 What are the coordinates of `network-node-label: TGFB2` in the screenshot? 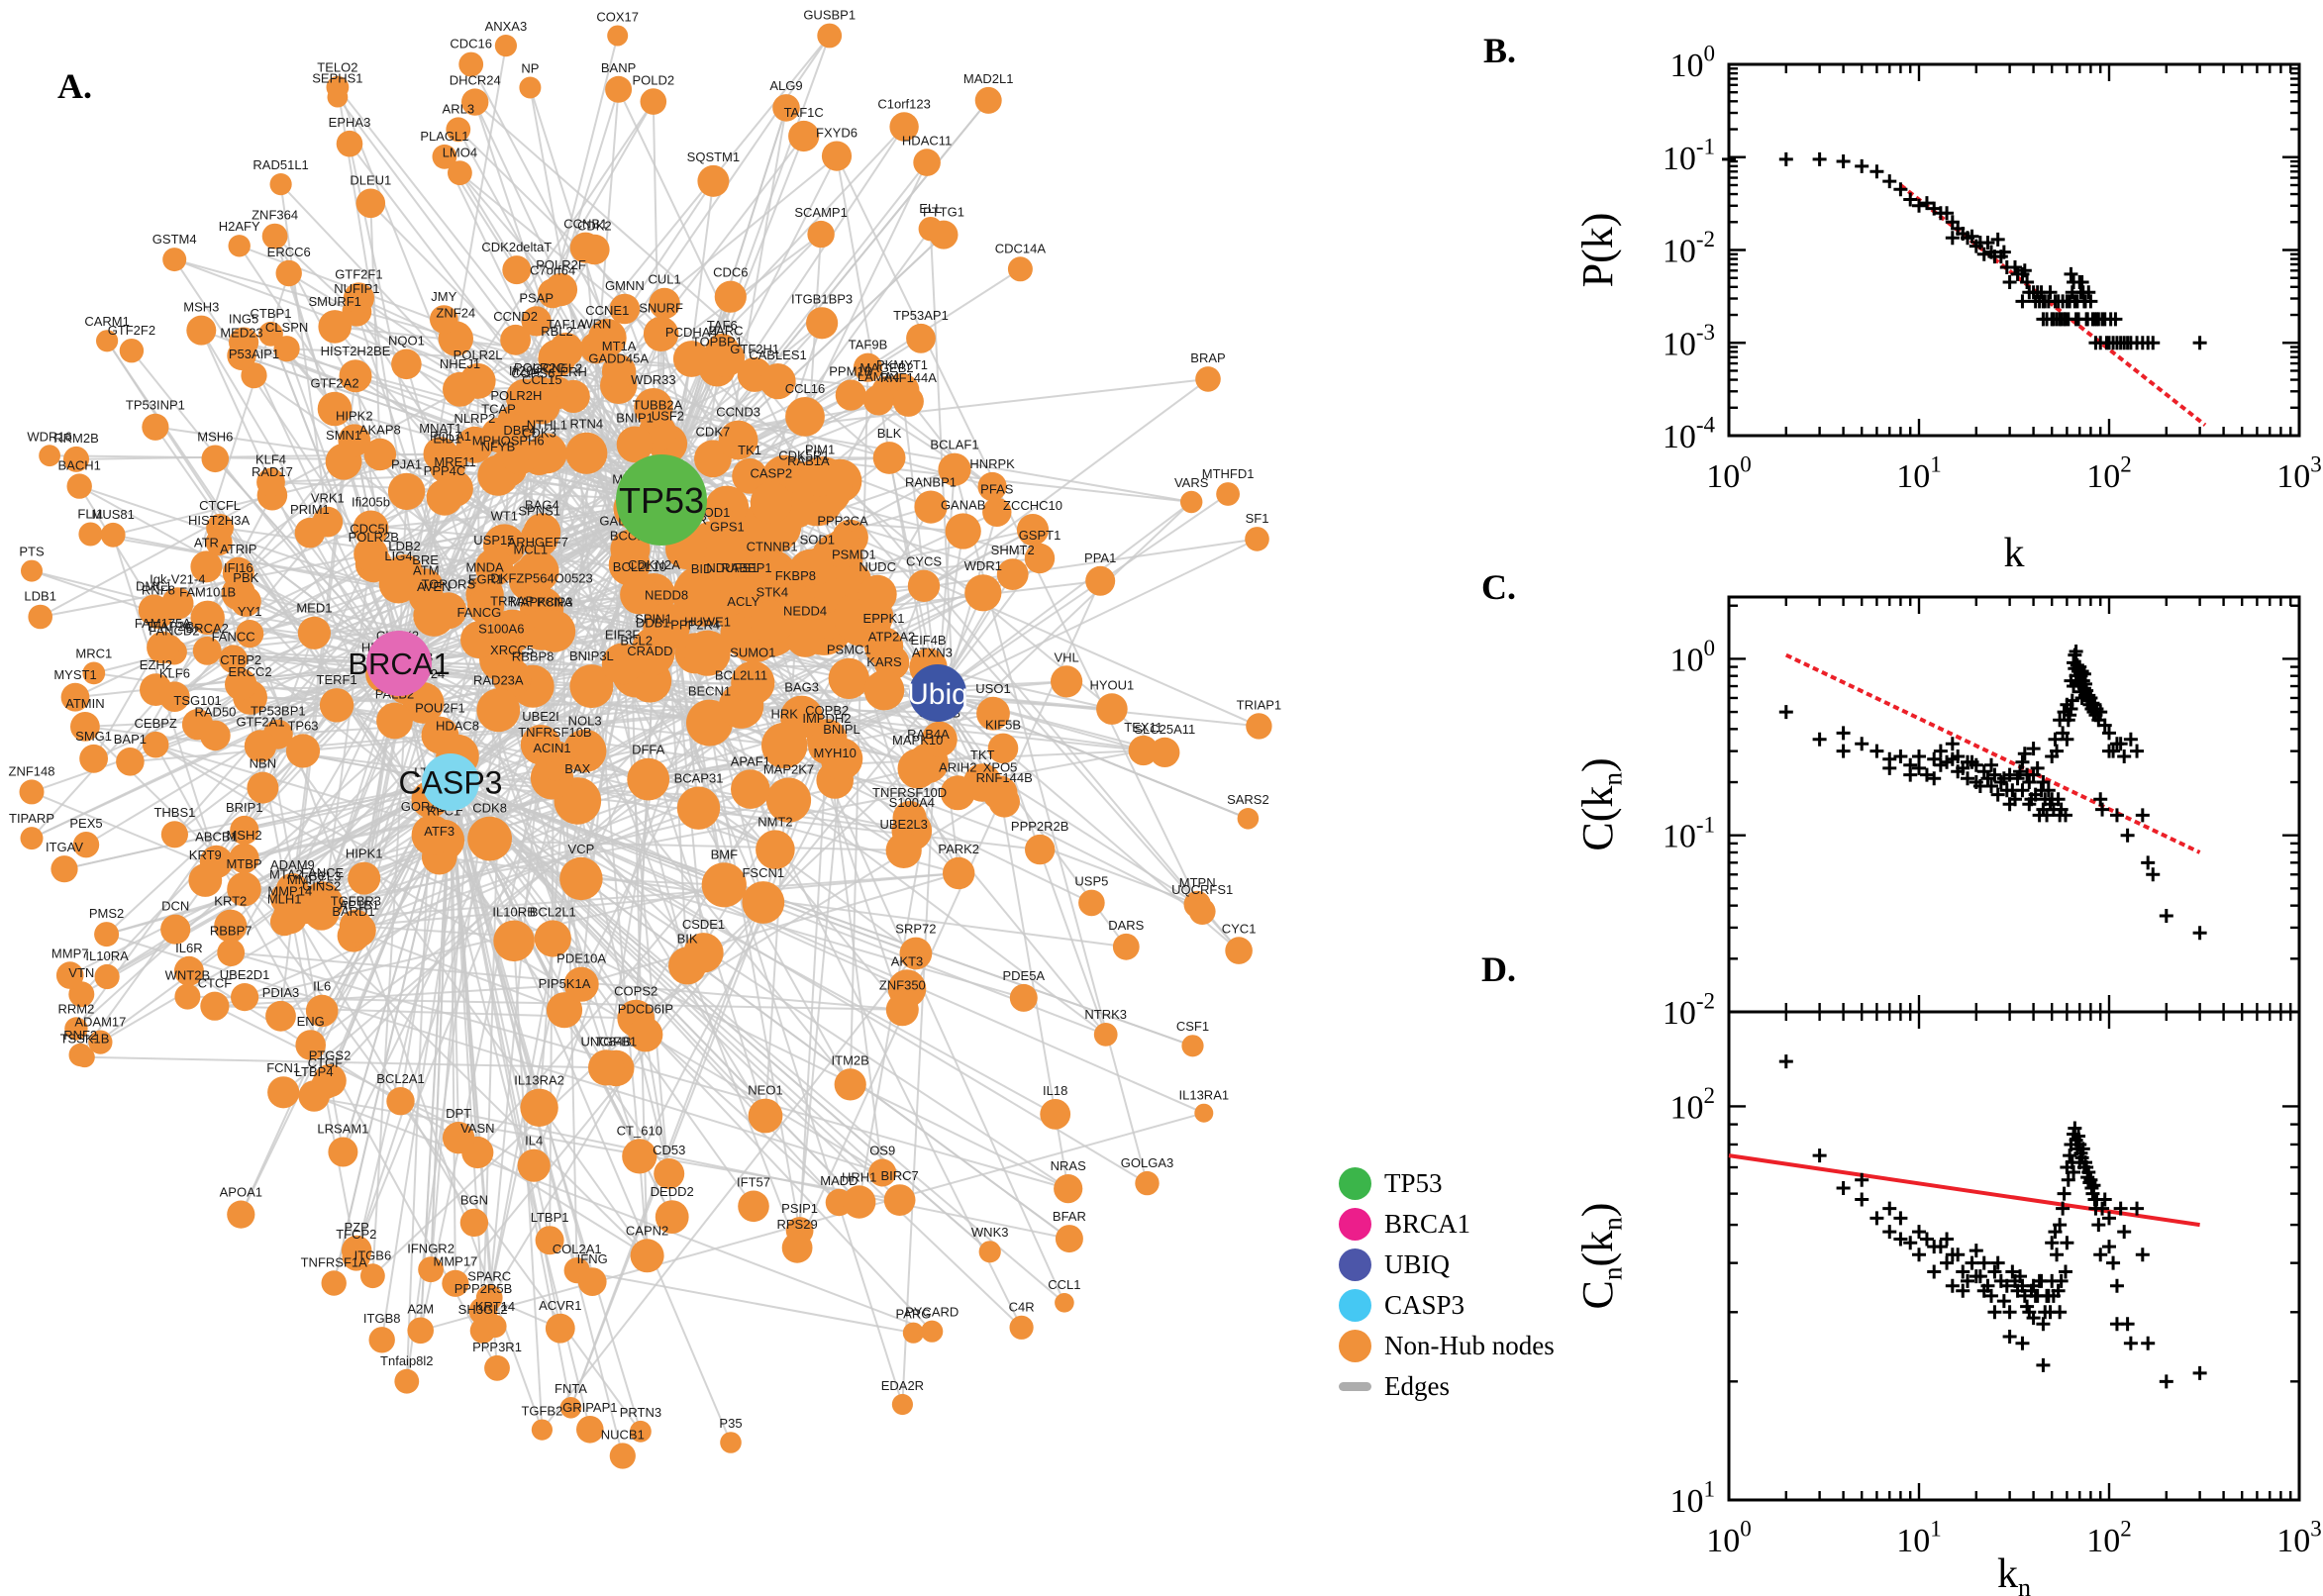 It's located at (541, 1411).